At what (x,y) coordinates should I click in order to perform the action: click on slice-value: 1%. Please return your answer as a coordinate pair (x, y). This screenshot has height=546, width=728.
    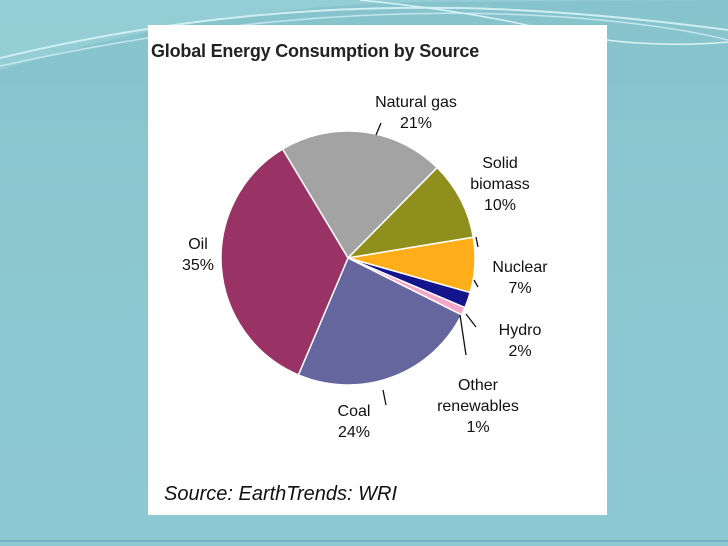
    Looking at the image, I should click on (477, 427).